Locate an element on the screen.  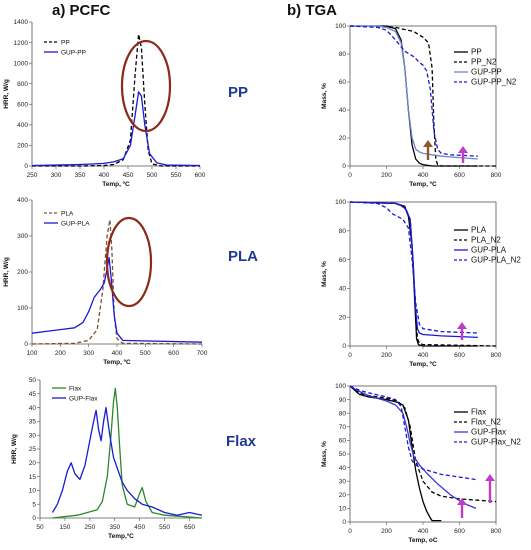
highlight-ellipse-pla is located at coordinates (129, 262).